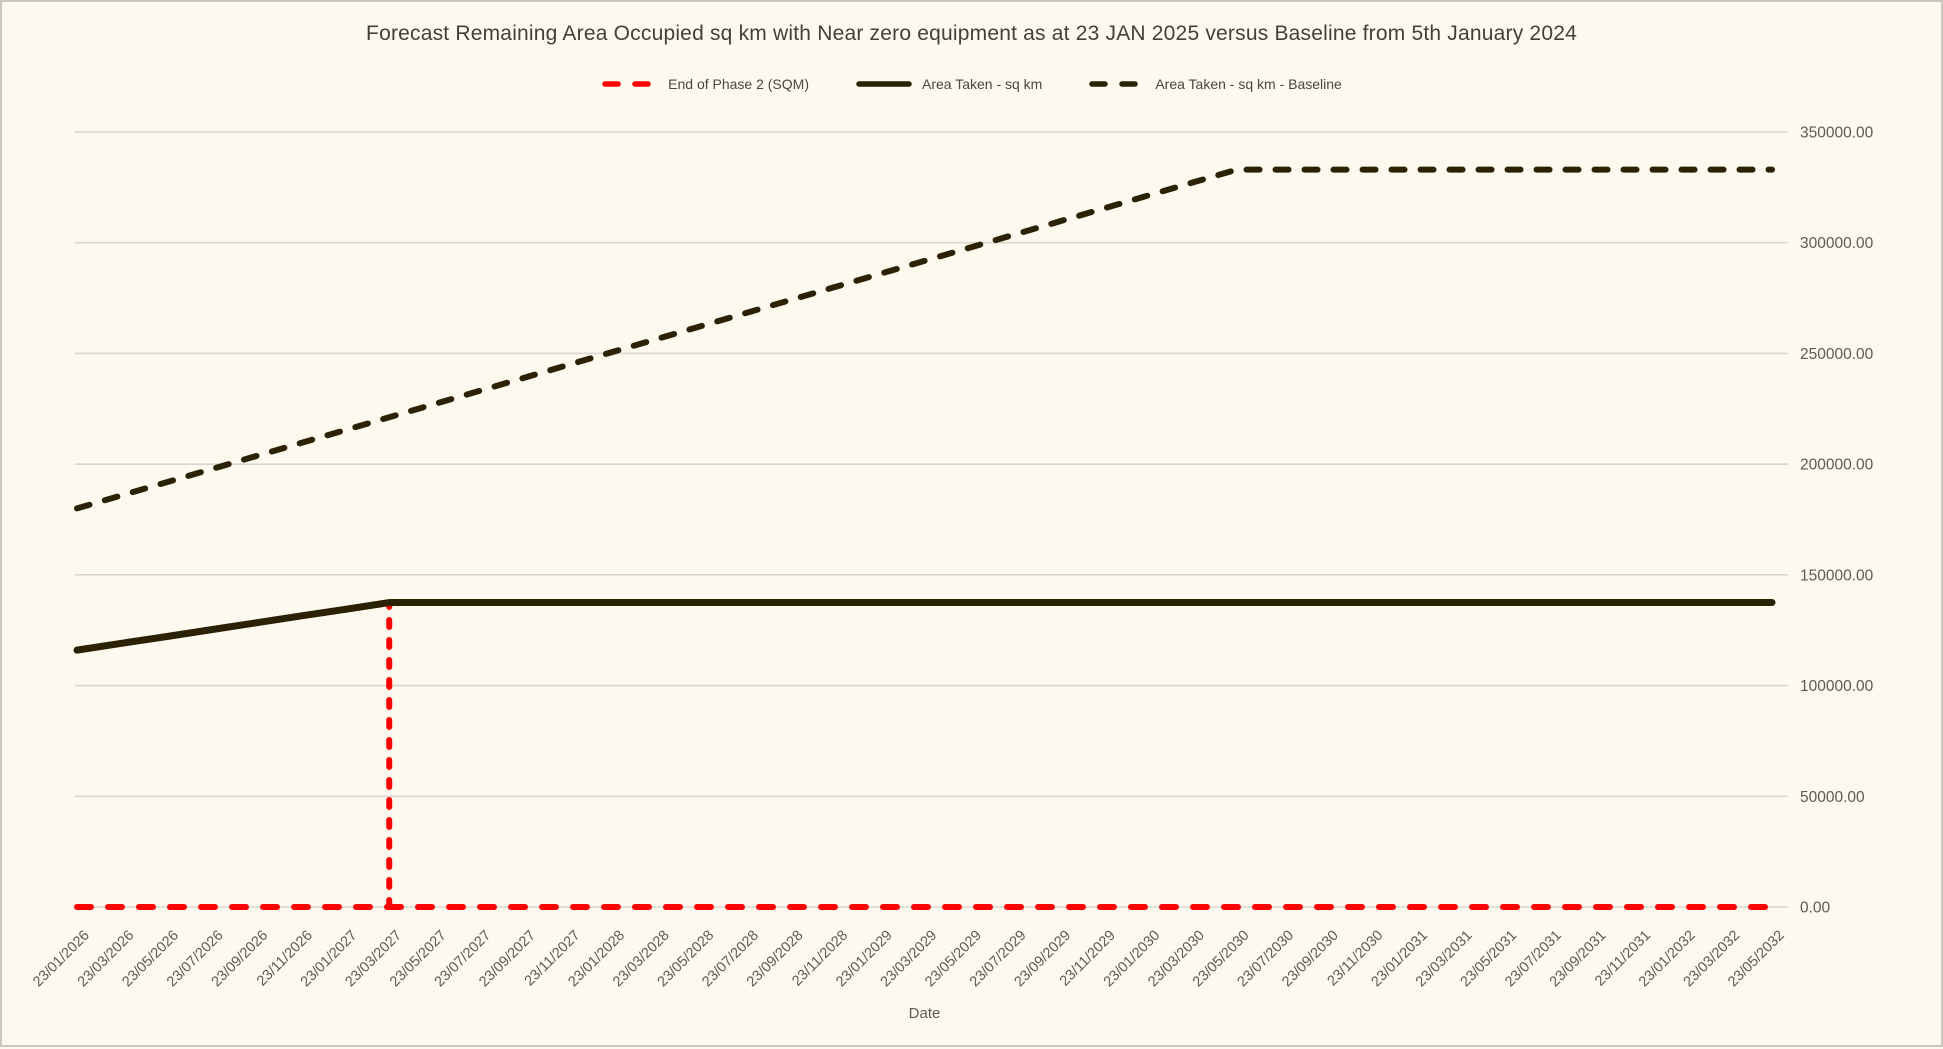 The height and width of the screenshot is (1049, 1943). What do you see at coordinates (884, 84) in the screenshot?
I see `legend-solid-line-sample` at bounding box center [884, 84].